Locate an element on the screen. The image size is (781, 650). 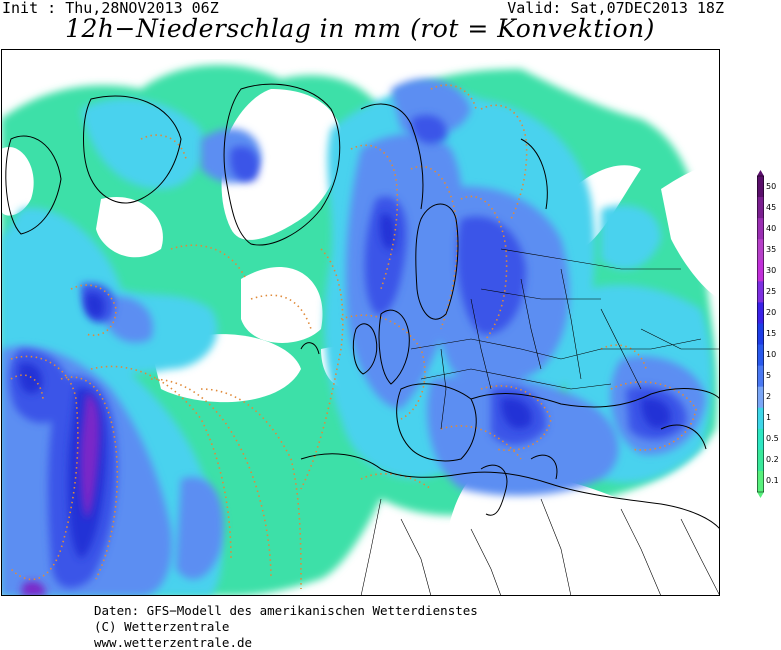
legend-label: 0.1 is located at coordinates (772, 481).